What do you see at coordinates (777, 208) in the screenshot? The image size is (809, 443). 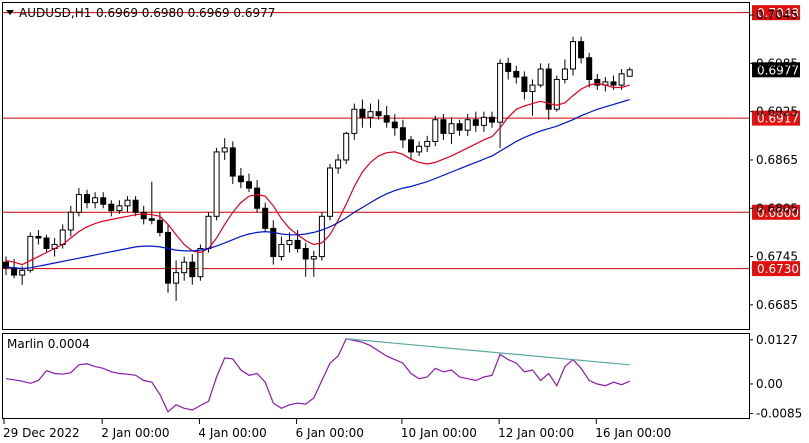 I see `y-tick-label: 0.6805` at bounding box center [777, 208].